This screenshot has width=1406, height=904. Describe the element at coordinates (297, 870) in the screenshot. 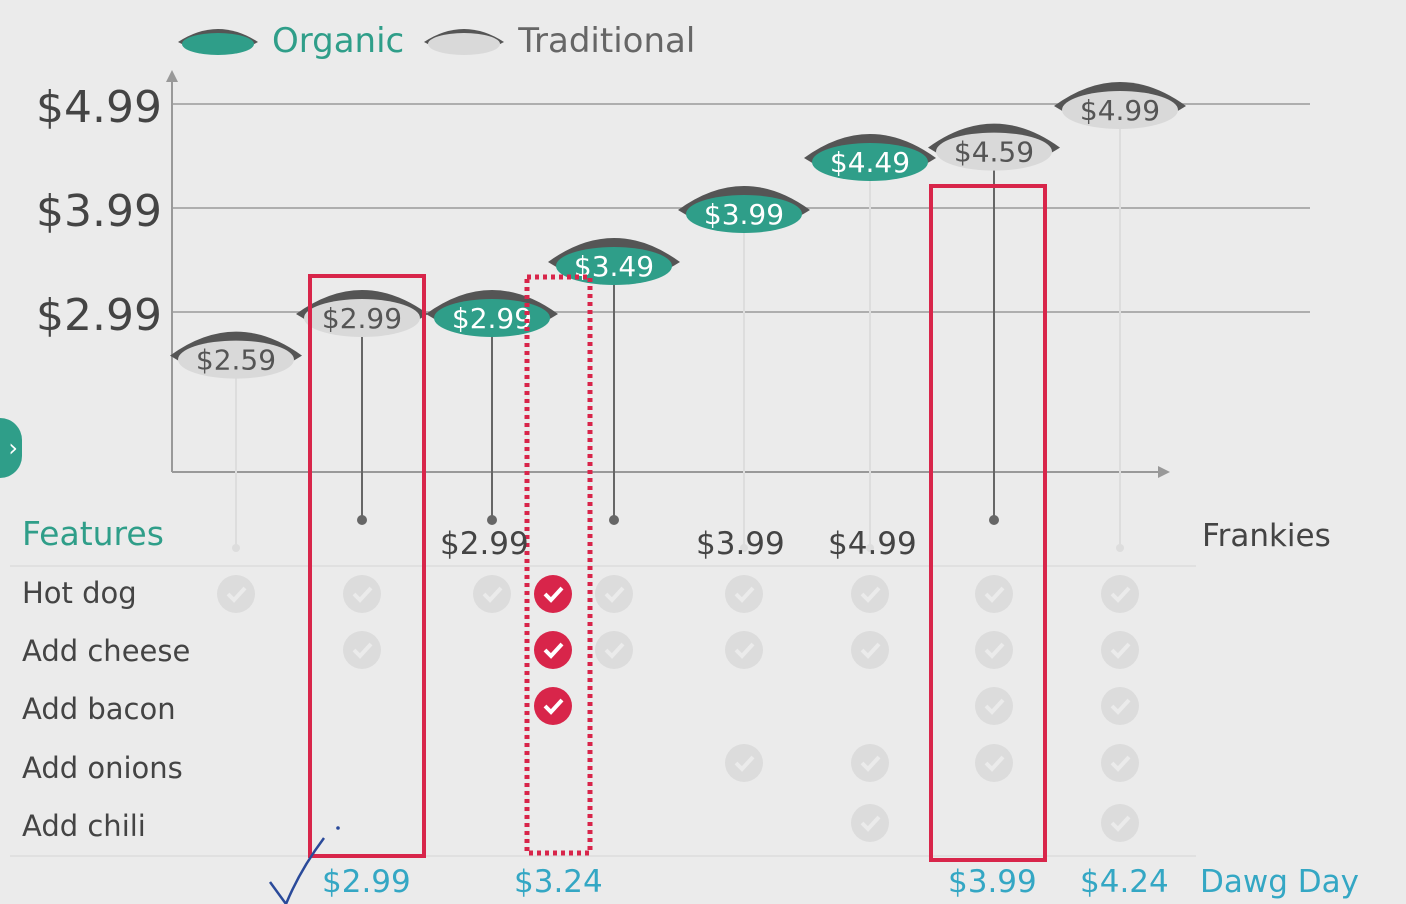

I see `handwritten-check-mark` at that location.